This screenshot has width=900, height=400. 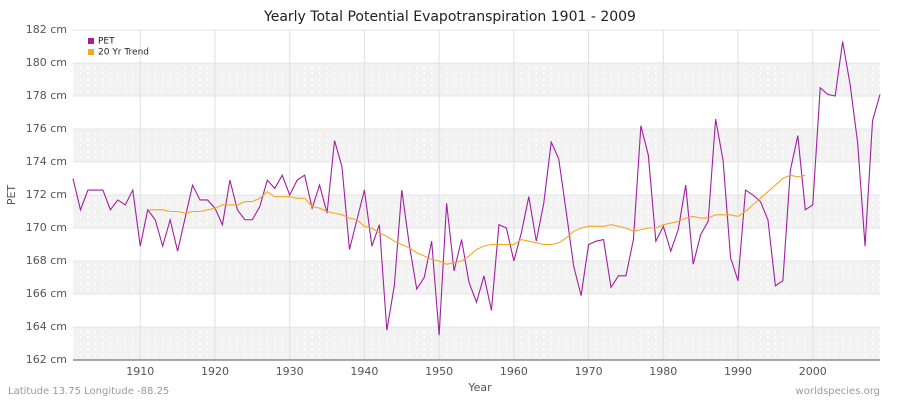 What do you see at coordinates (813, 371) in the screenshot?
I see `x-tick-label: 2000` at bounding box center [813, 371].